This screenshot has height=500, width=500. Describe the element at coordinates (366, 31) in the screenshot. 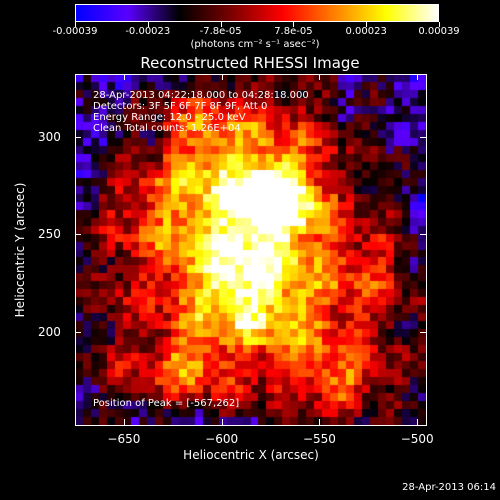

I see `colorbar-tick-label: 0.00023` at that location.